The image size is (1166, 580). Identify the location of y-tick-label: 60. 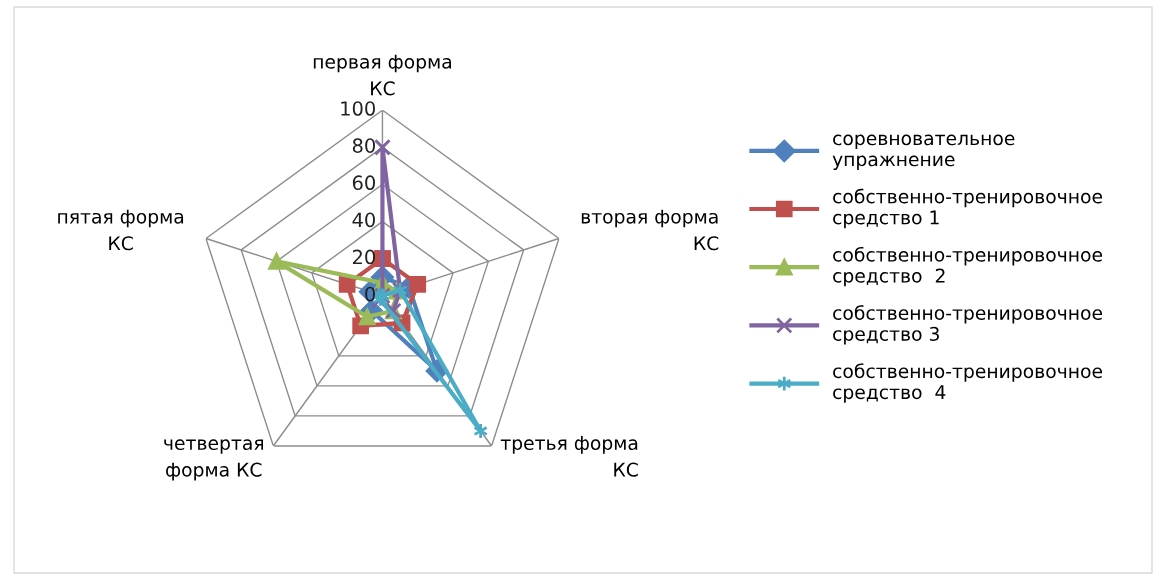
(363, 183).